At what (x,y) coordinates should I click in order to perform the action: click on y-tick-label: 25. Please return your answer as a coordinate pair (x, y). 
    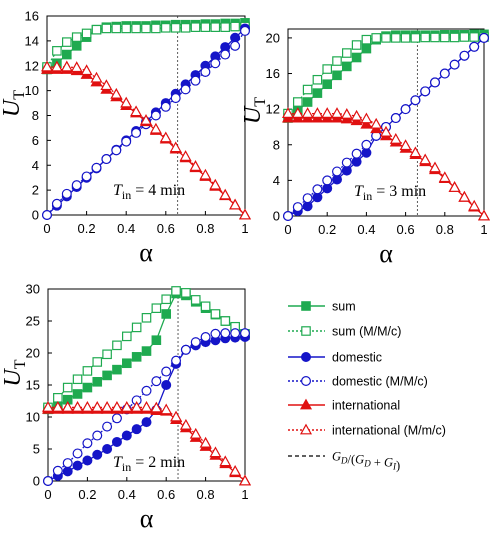
    Looking at the image, I should click on (33, 321).